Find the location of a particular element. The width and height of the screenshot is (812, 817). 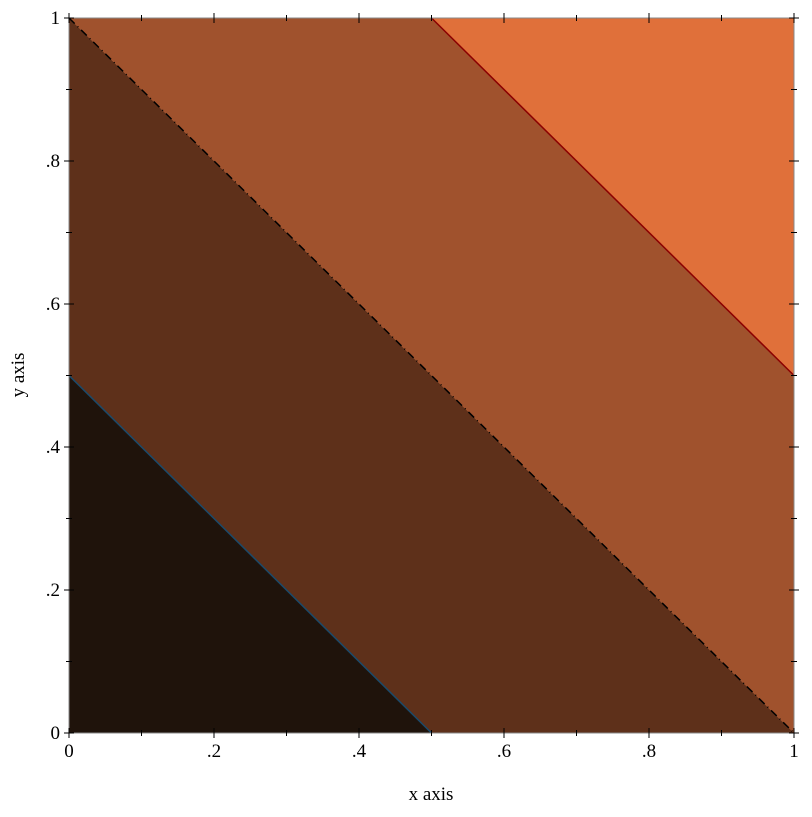

x-tick-label: .2 is located at coordinates (214, 751).